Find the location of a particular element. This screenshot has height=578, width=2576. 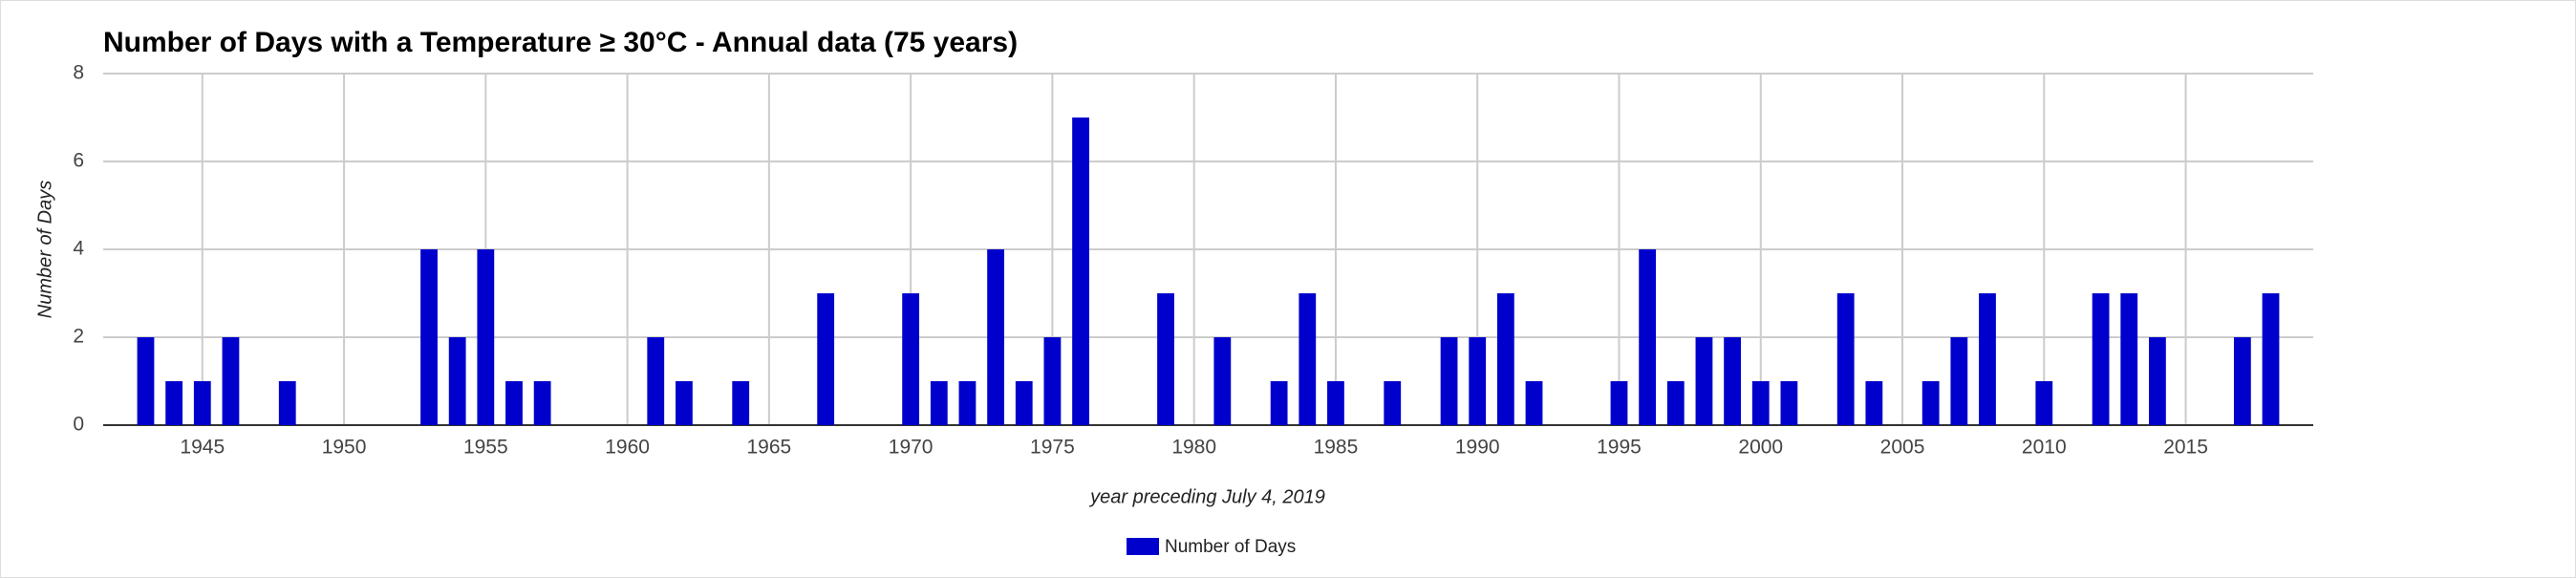

x-tick-label: 1995 is located at coordinates (1619, 448).